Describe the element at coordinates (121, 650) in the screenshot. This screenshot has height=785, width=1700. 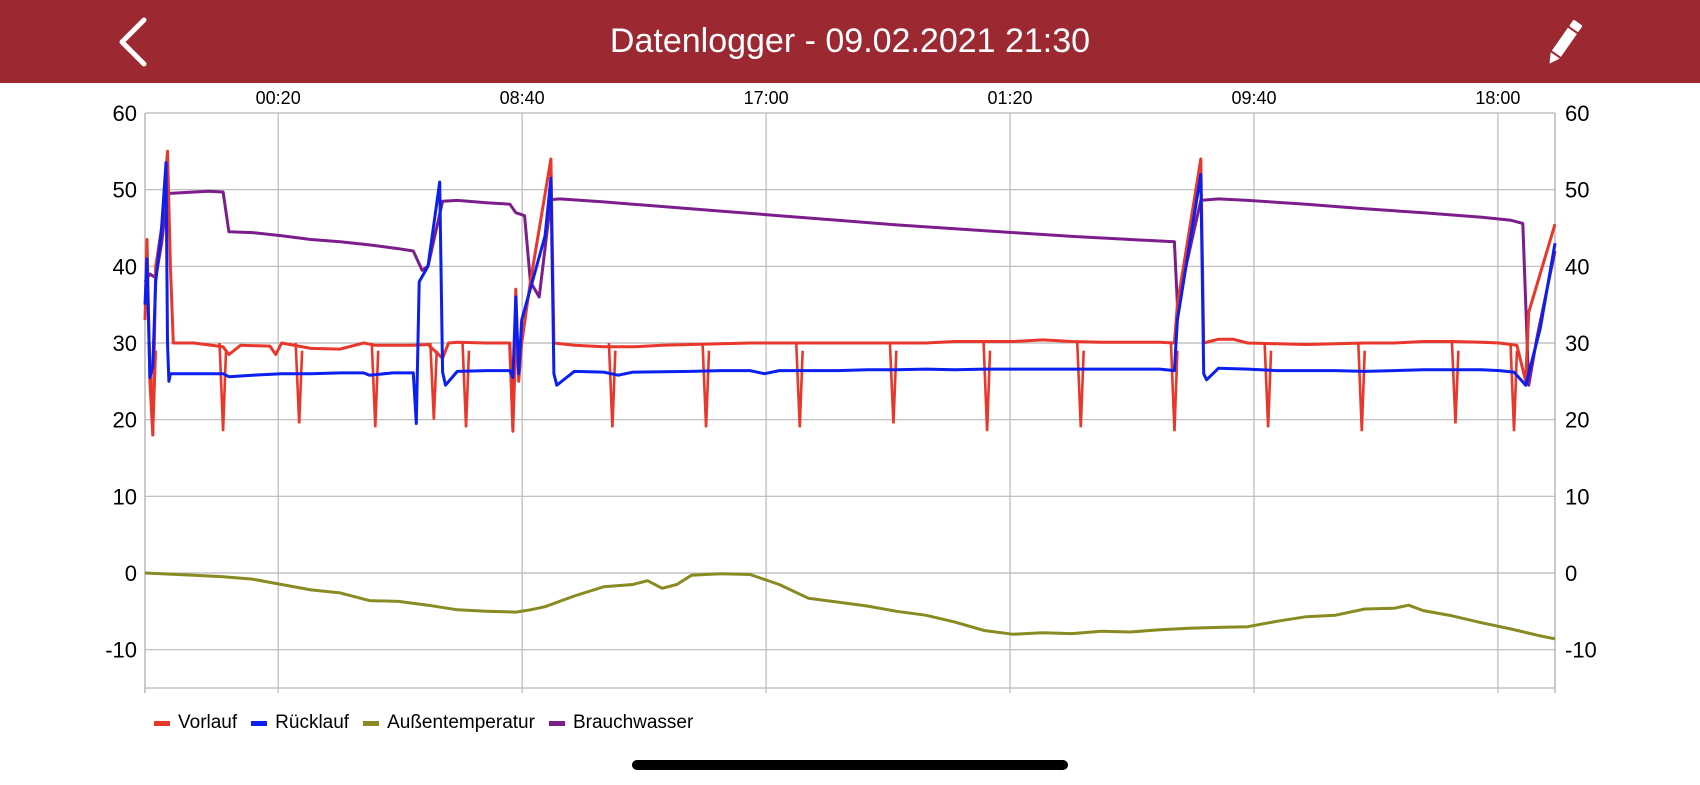
I see `y-tick-label-left: -10` at that location.